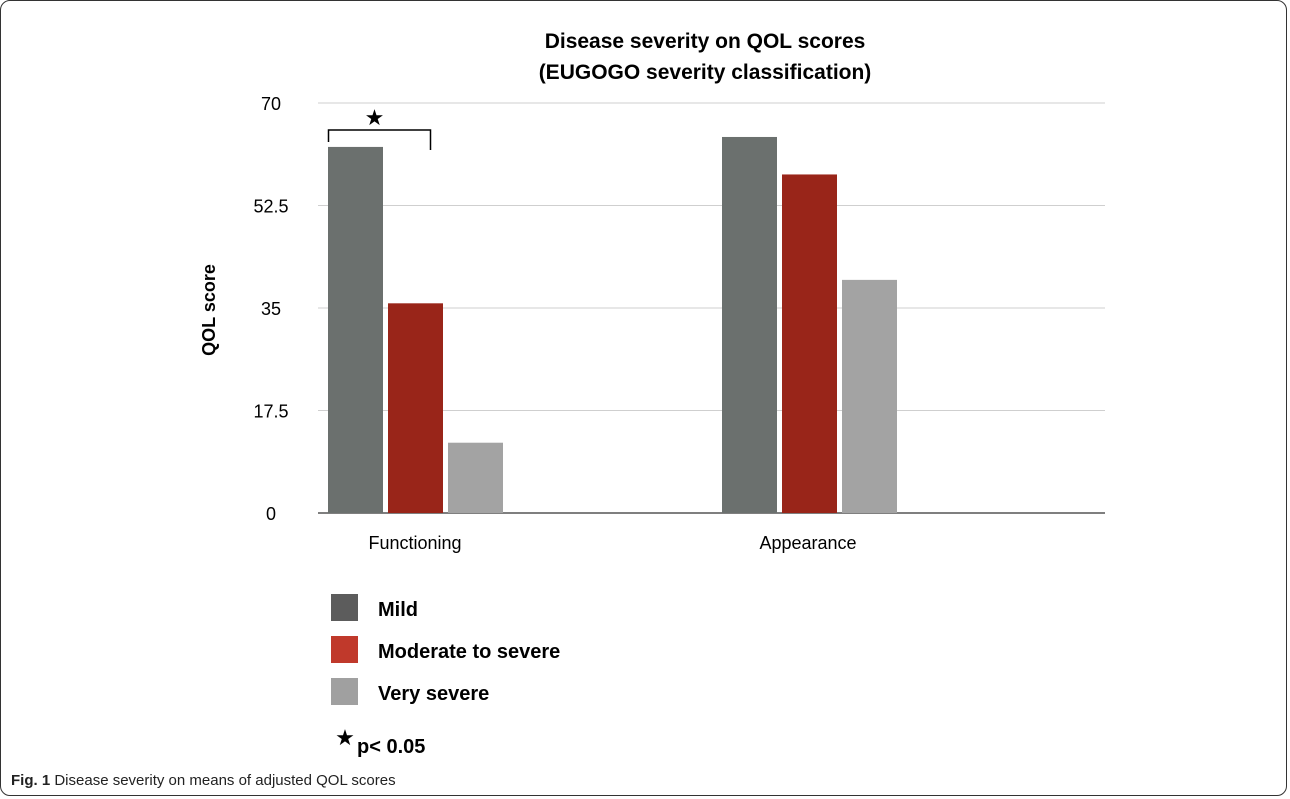 The width and height of the screenshot is (1290, 799). I want to click on y-axis-ticks: 0 17.5 35 52.5 70, so click(270, 309).